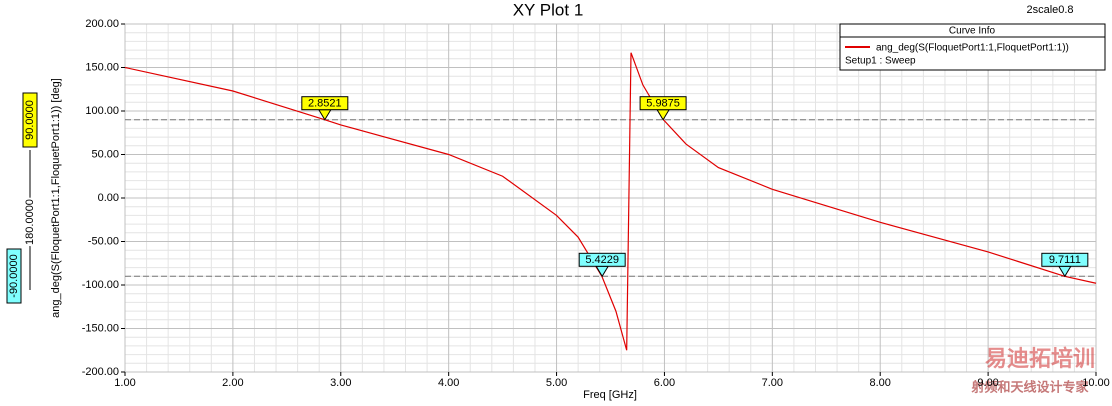 This screenshot has width=1112, height=406. Describe the element at coordinates (664, 383) in the screenshot. I see `x-tick-label: 6.00` at that location.